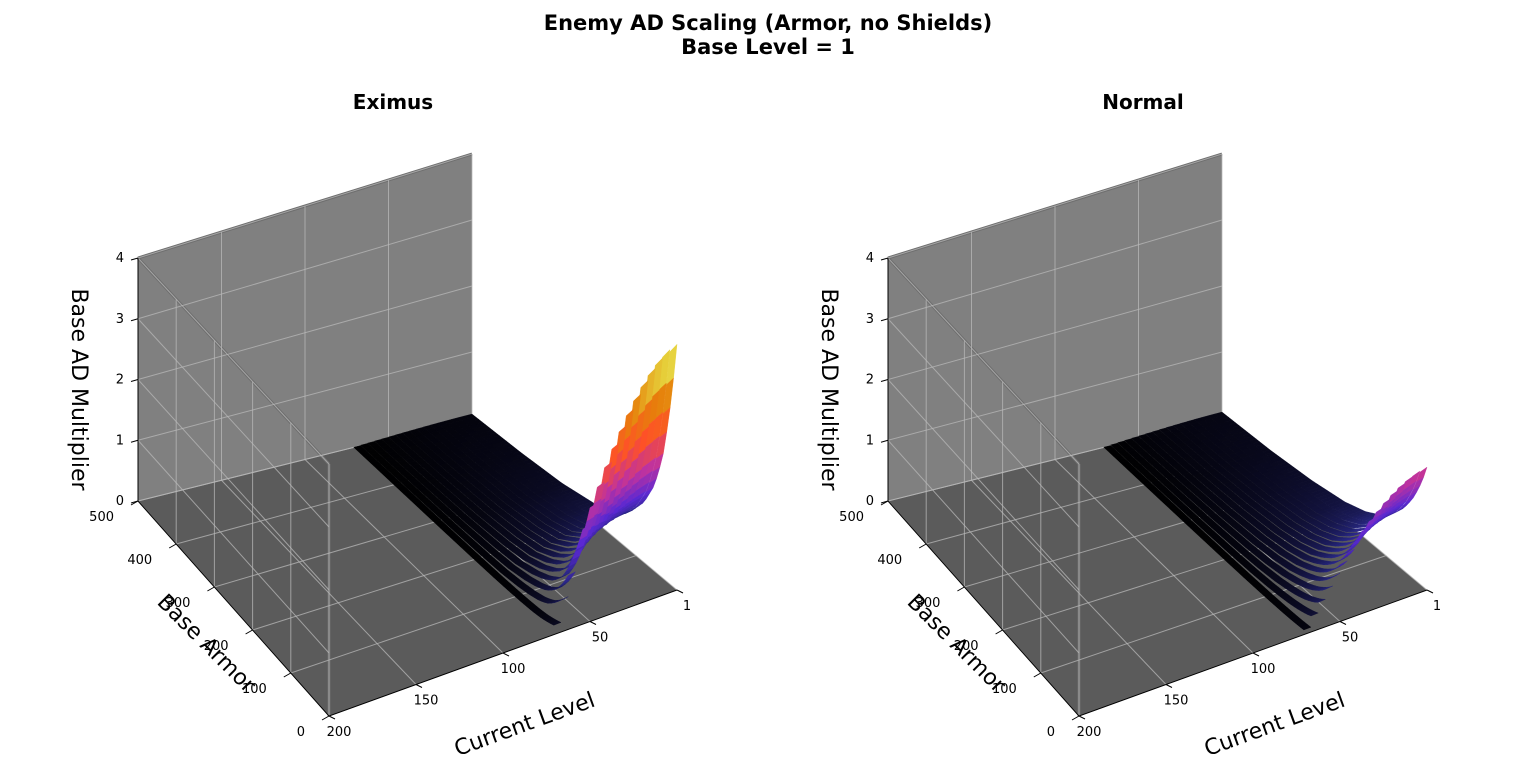  Describe the element at coordinates (393, 102) in the screenshot. I see `subplot-title: Eximus` at that location.